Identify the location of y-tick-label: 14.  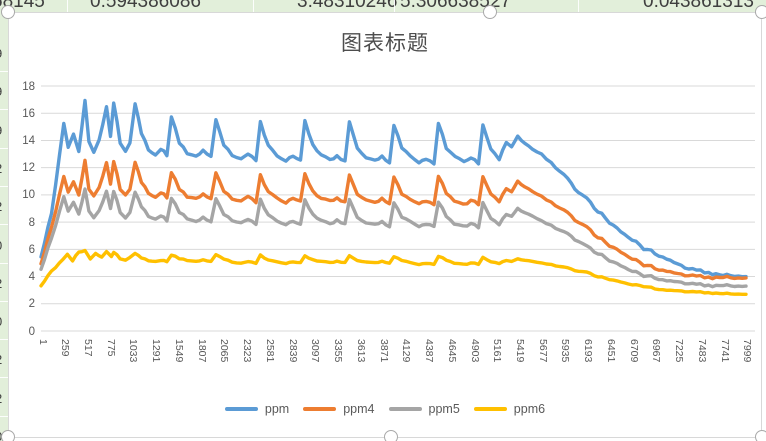
(28, 140).